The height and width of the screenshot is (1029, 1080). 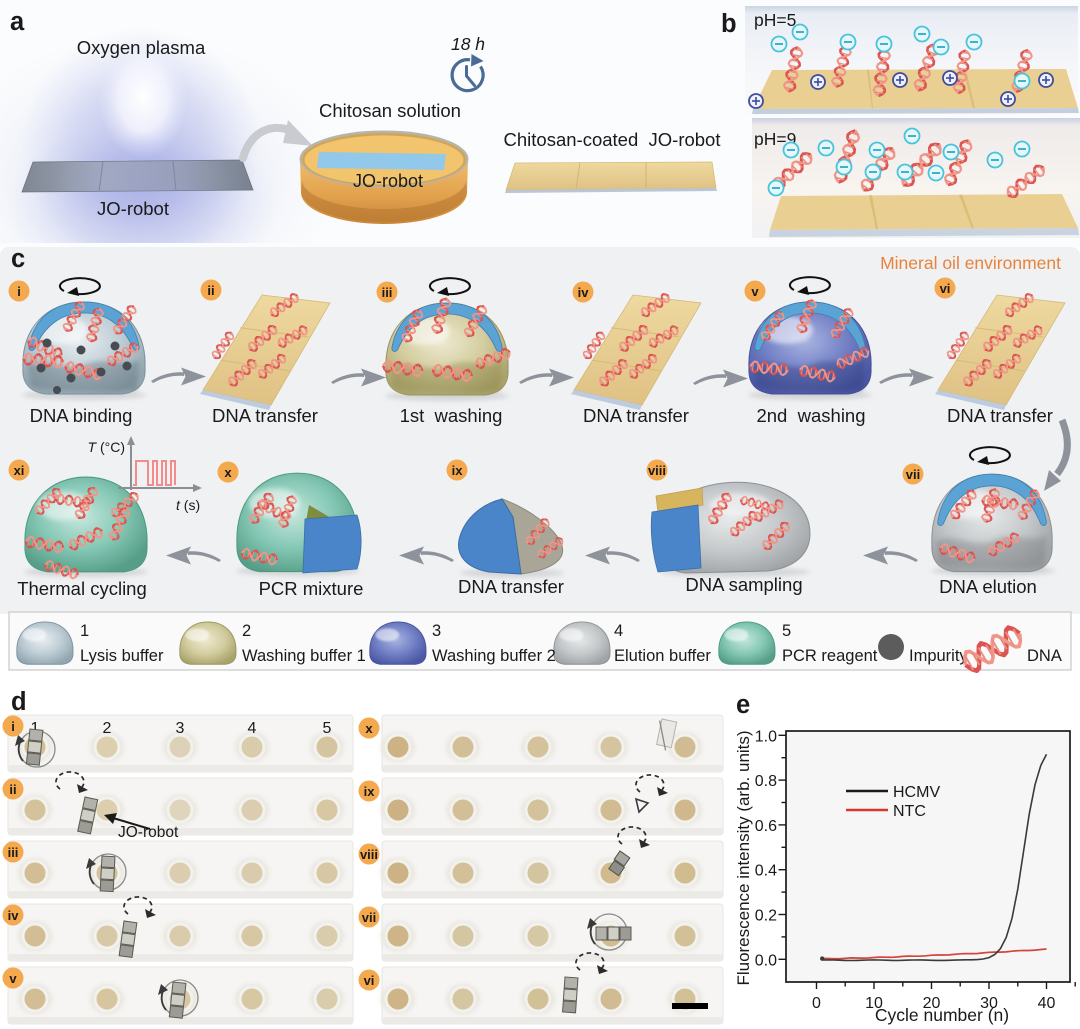 I want to click on svg-text: 0.6, so click(x=766, y=826).